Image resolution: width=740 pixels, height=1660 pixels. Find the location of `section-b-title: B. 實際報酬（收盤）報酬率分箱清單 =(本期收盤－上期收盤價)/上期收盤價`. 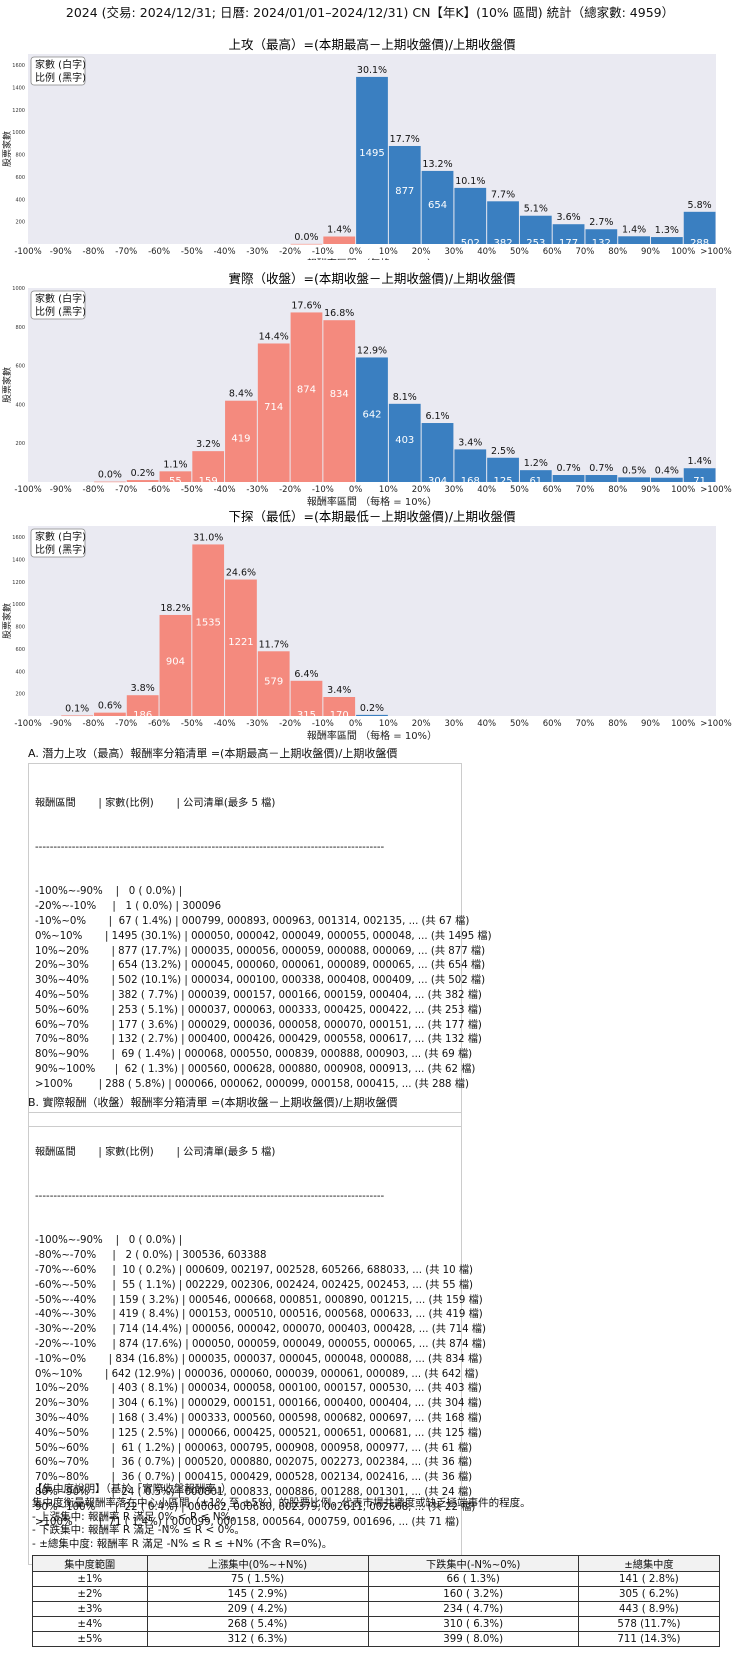

section-b-title: B. 實際報酬（收盤）報酬率分箱清單 =(本期收盤－上期收盤價)/上期收盤價 is located at coordinates (213, 1102).